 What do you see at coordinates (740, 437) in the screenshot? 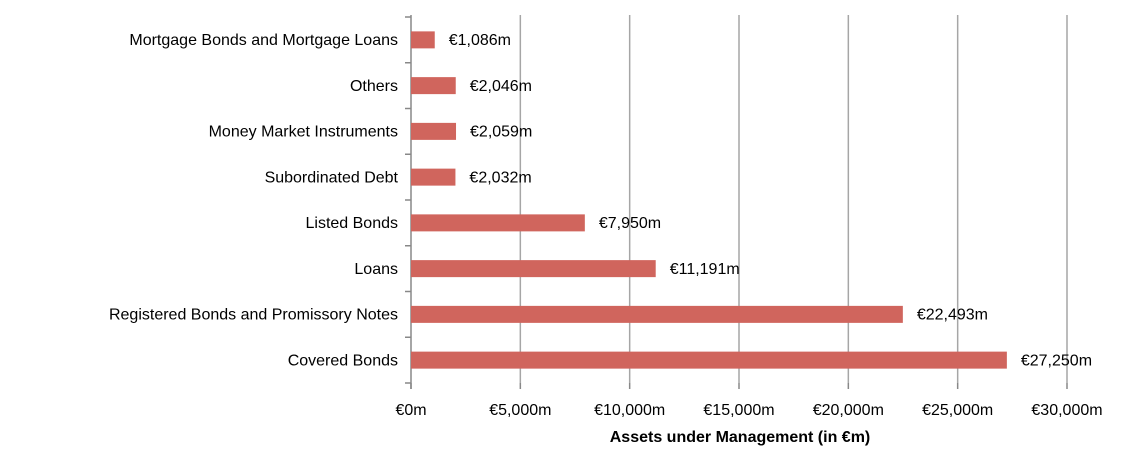
I see `x-axis-title: Assets under Management (in €m)` at bounding box center [740, 437].